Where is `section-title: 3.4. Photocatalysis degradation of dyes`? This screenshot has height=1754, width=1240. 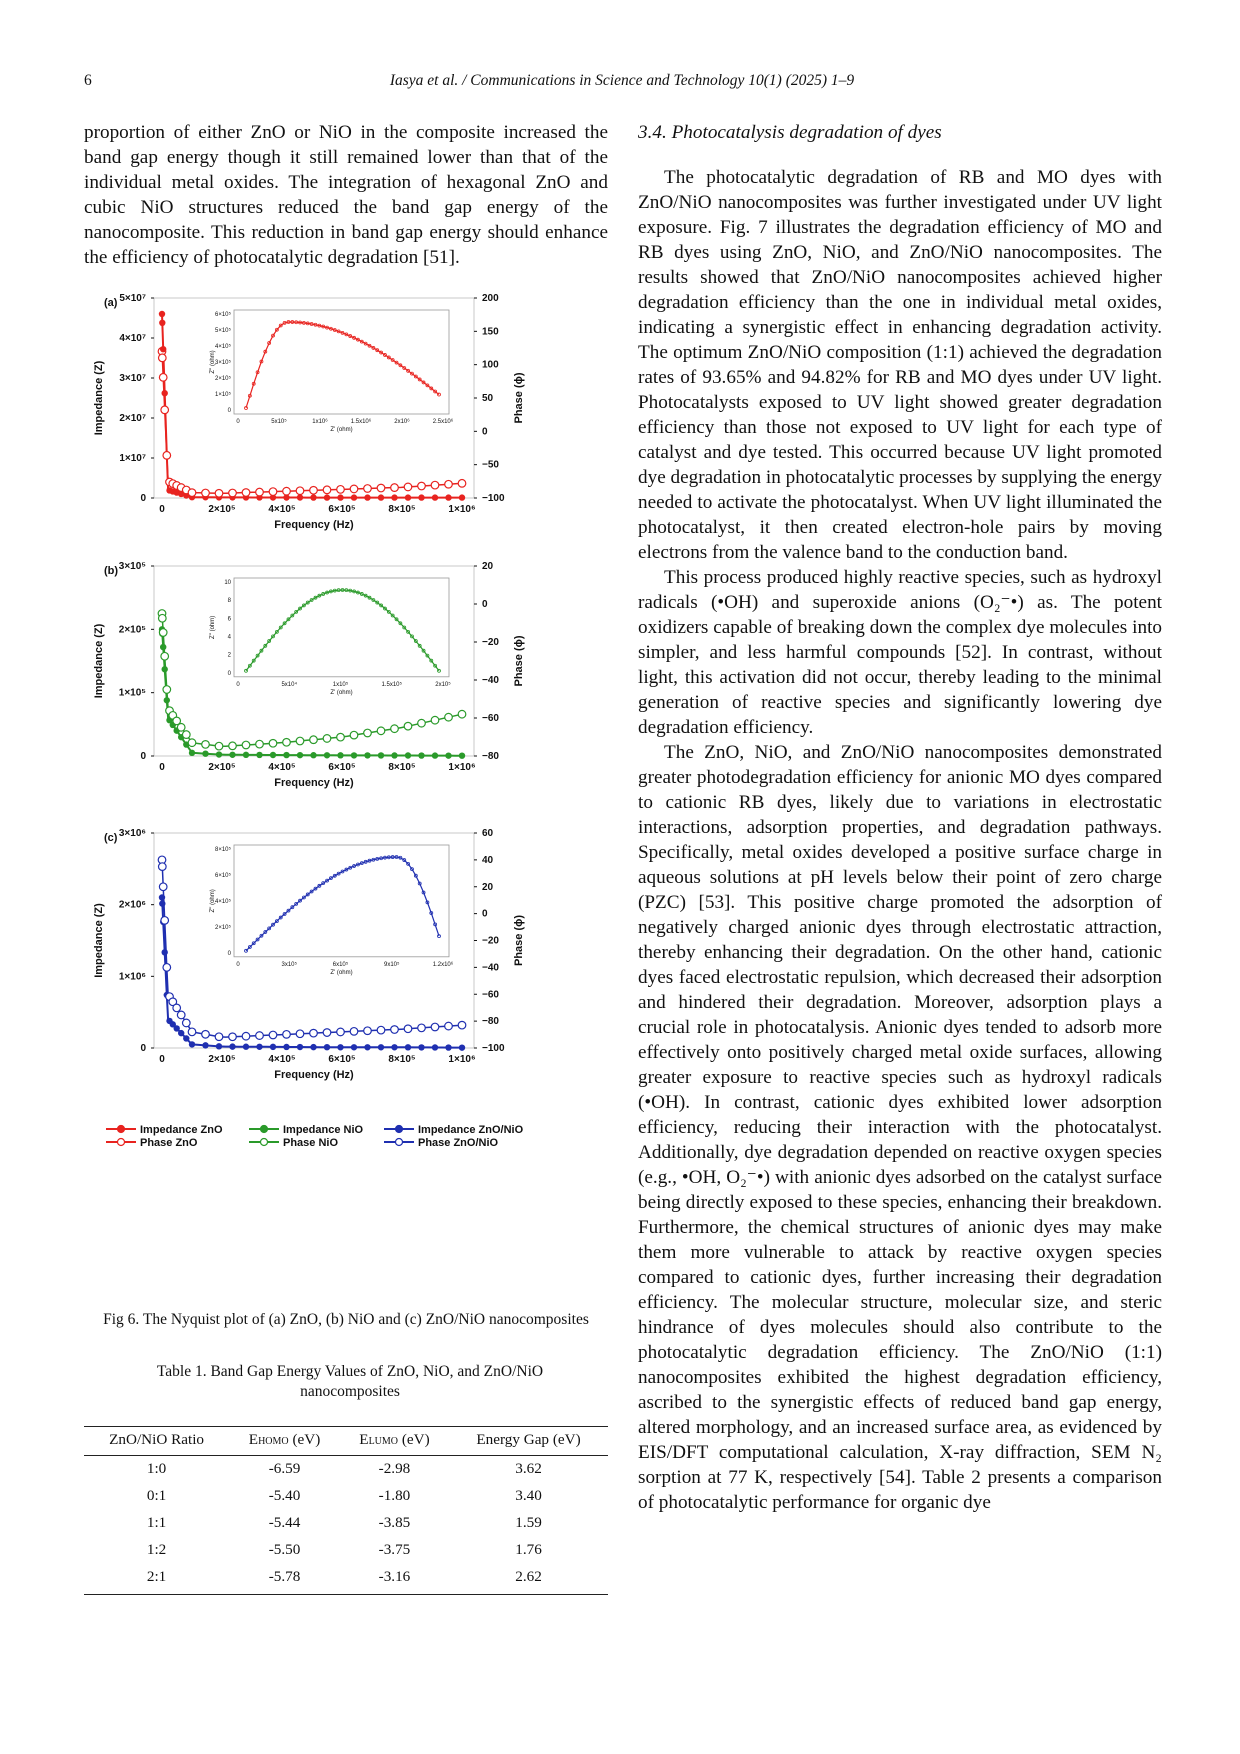
section-title: 3.4. Photocatalysis degradation of dyes is located at coordinates (790, 132).